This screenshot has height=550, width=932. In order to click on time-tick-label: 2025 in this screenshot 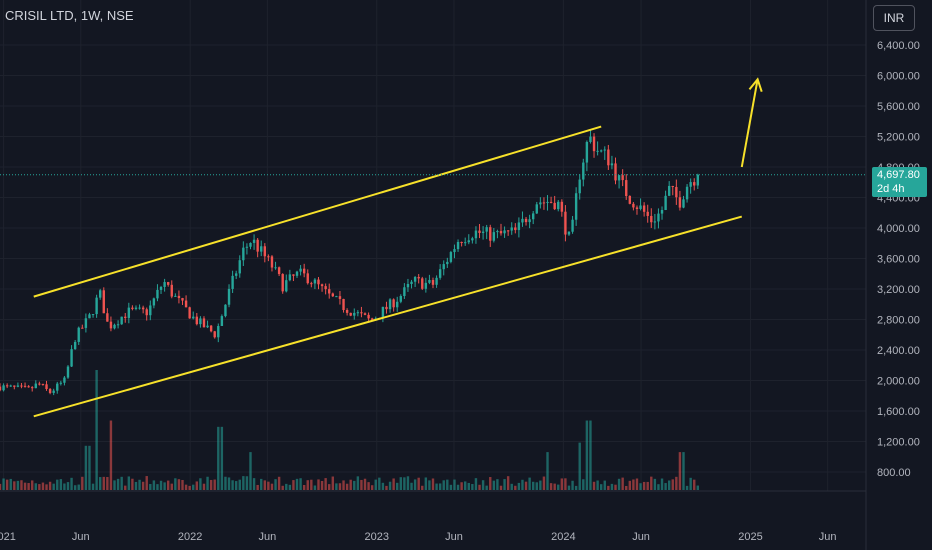, I will do `click(750, 537)`.